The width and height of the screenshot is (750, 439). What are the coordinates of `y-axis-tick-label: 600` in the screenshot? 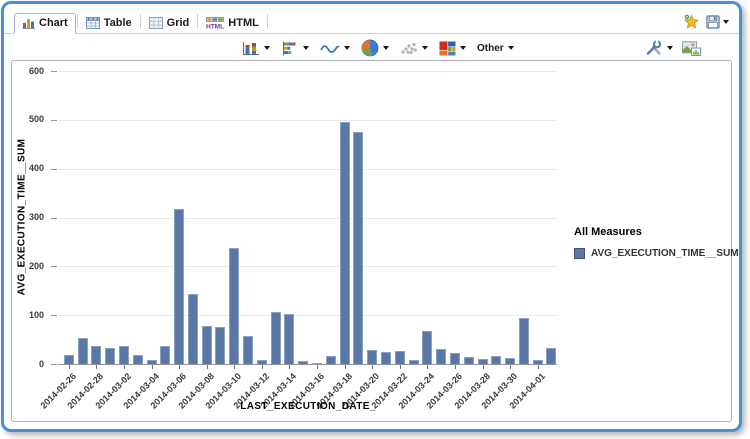 It's located at (36, 70).